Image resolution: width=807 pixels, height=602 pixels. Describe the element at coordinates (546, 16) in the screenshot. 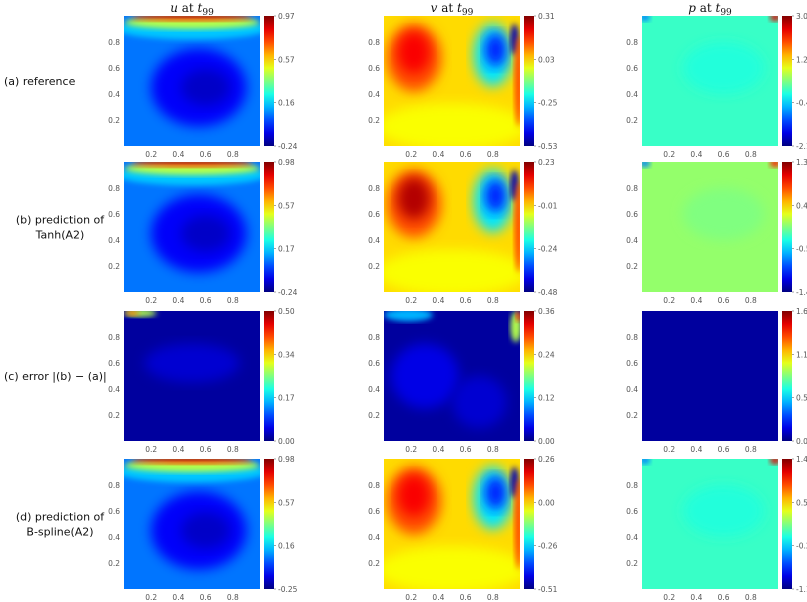

I see `colorbar-tick-label: 0.31` at that location.